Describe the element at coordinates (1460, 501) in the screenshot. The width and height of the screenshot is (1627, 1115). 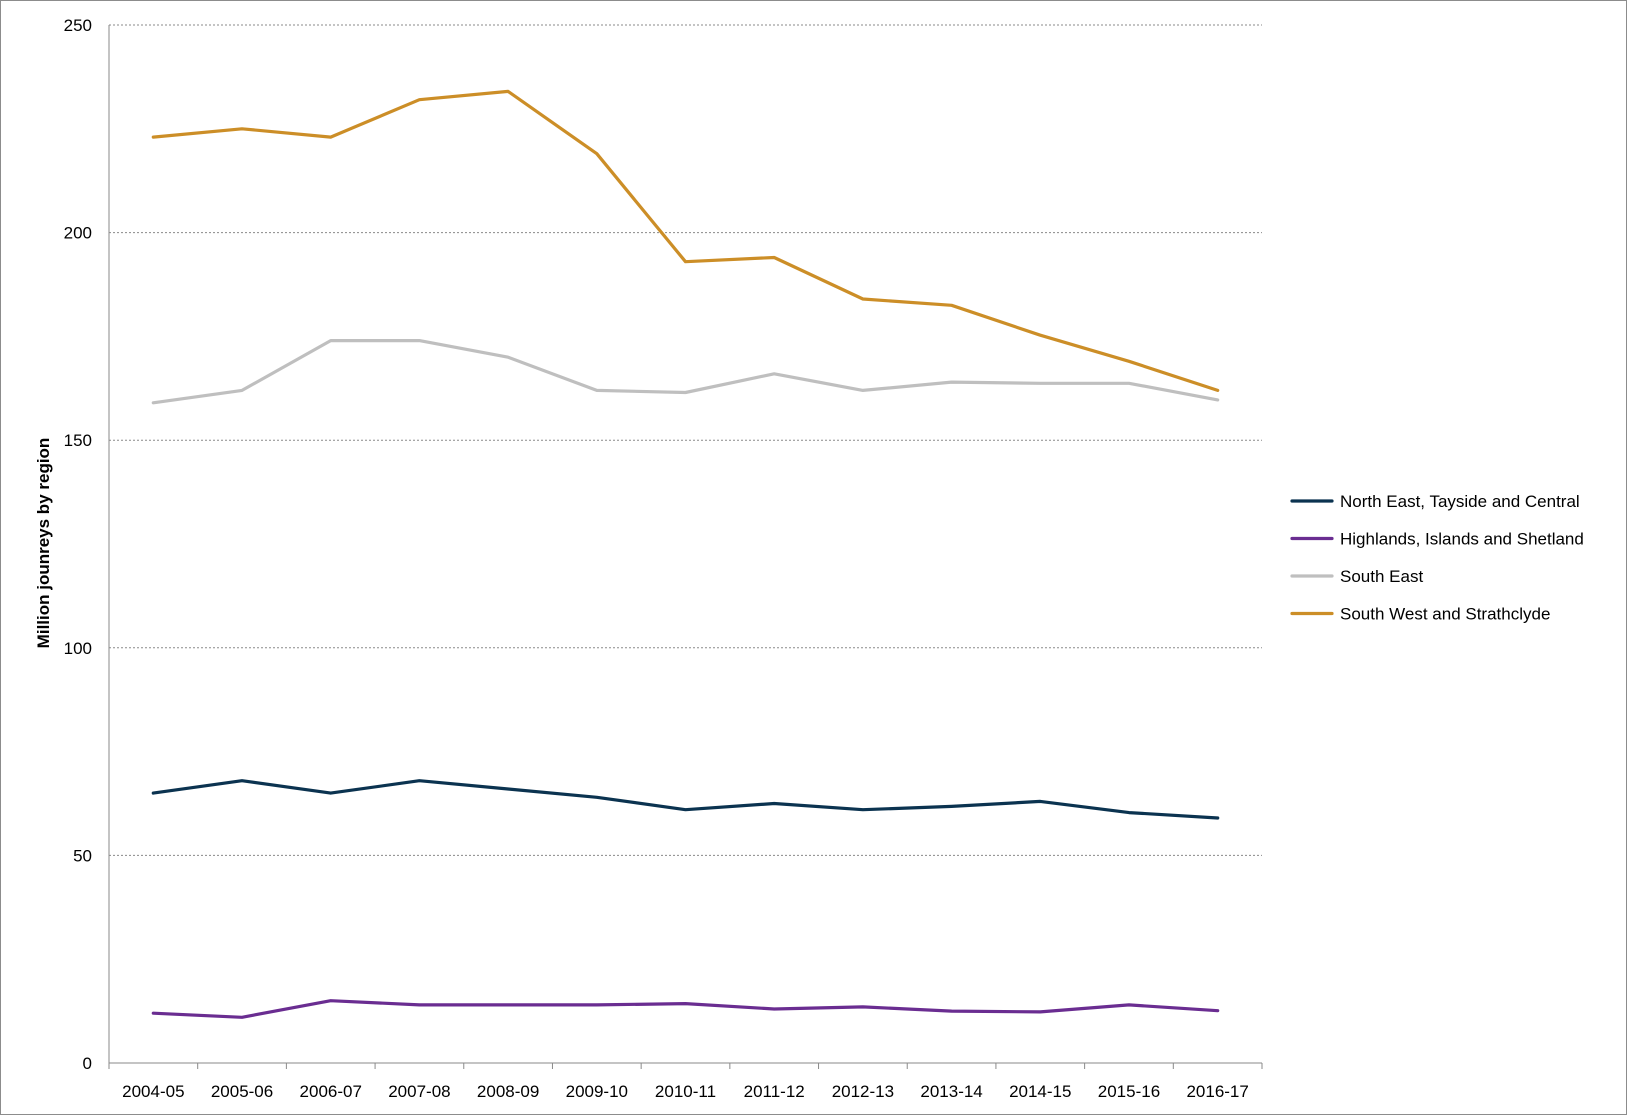
I see `legend-entry: North East, Tayside and Central` at that location.